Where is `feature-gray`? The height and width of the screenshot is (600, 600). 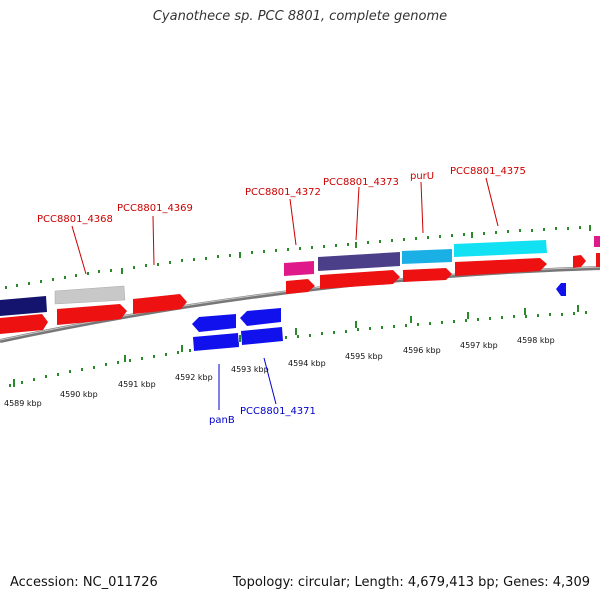
feature-gray is located at coordinates (90, 295).